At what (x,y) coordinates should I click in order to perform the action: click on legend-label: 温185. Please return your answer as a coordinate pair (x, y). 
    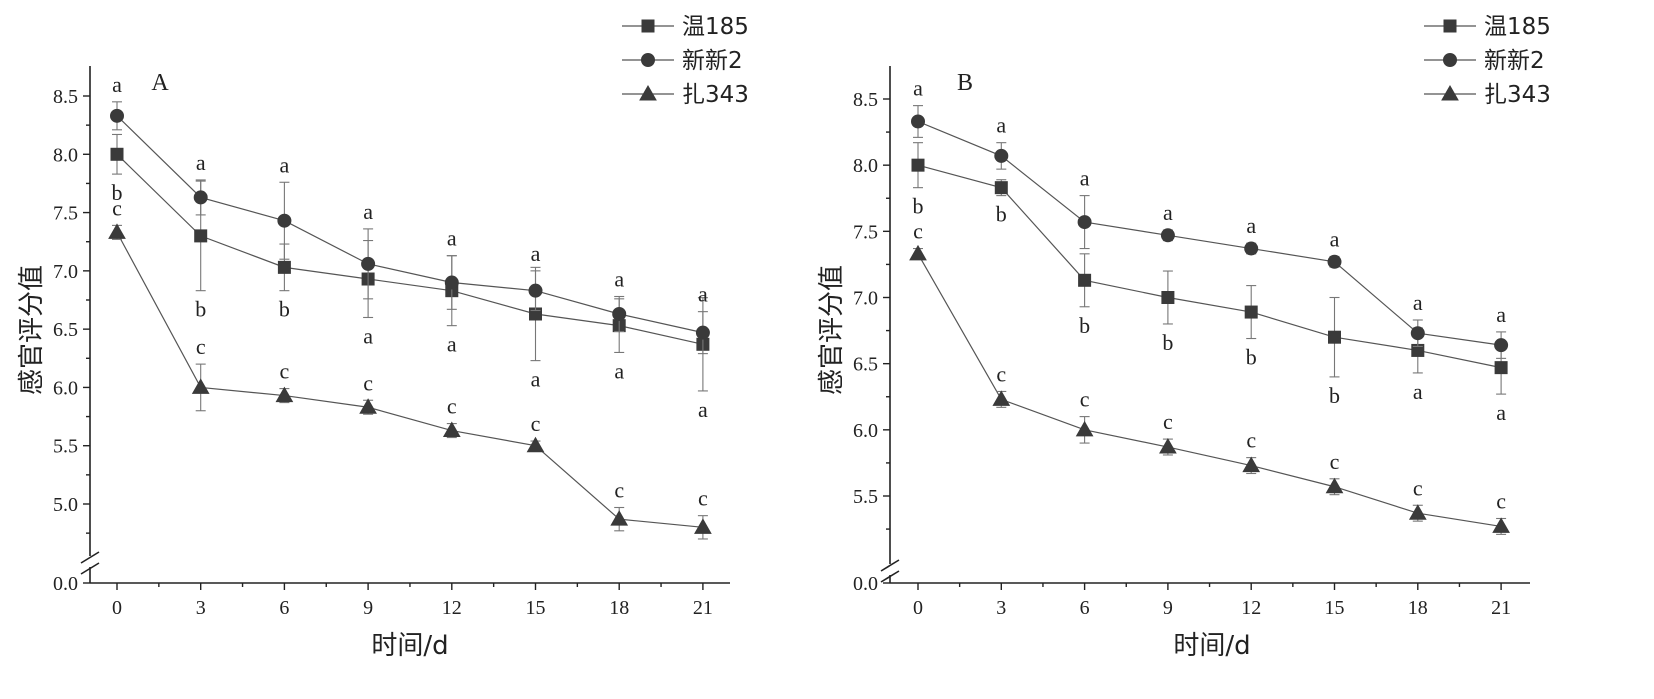
    Looking at the image, I should click on (715, 27).